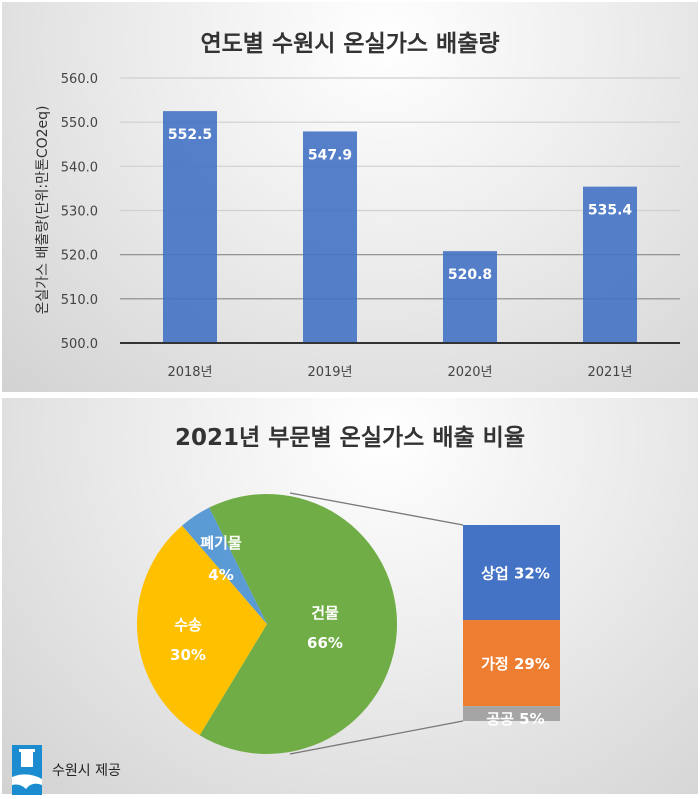  What do you see at coordinates (189, 372) in the screenshot?
I see `x-tick-label: 2018년` at bounding box center [189, 372].